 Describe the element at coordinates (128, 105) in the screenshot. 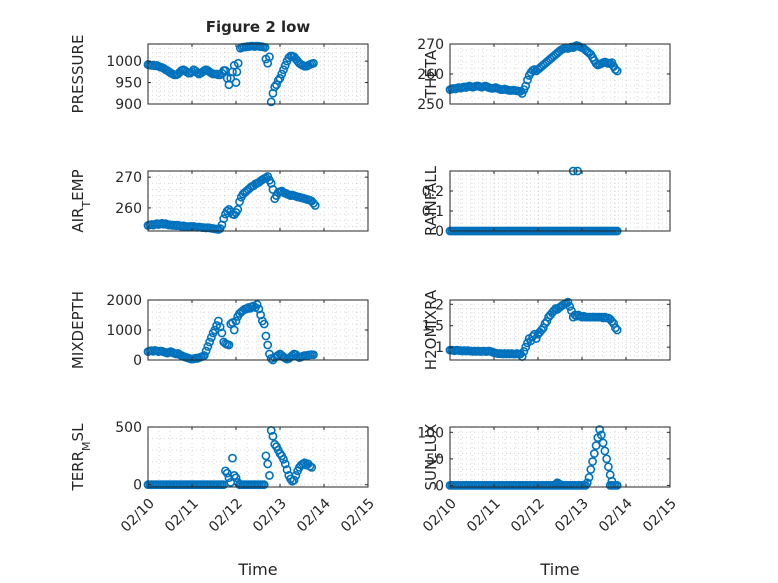

I see `y-tick-label: 900` at that location.